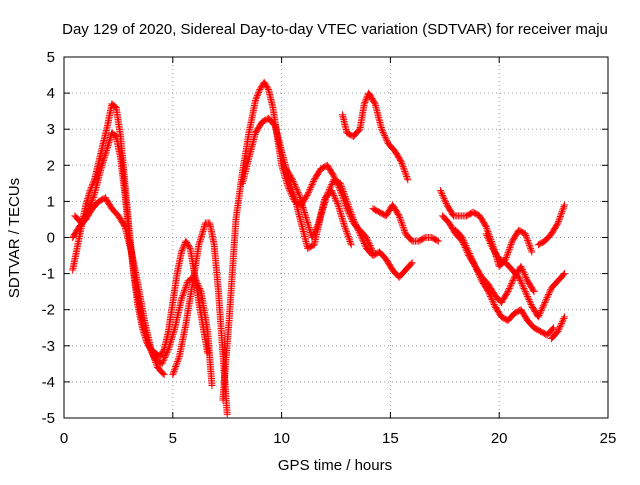 The image size is (640, 485). Describe the element at coordinates (281, 438) in the screenshot. I see `x-tick-label: 10` at that location.